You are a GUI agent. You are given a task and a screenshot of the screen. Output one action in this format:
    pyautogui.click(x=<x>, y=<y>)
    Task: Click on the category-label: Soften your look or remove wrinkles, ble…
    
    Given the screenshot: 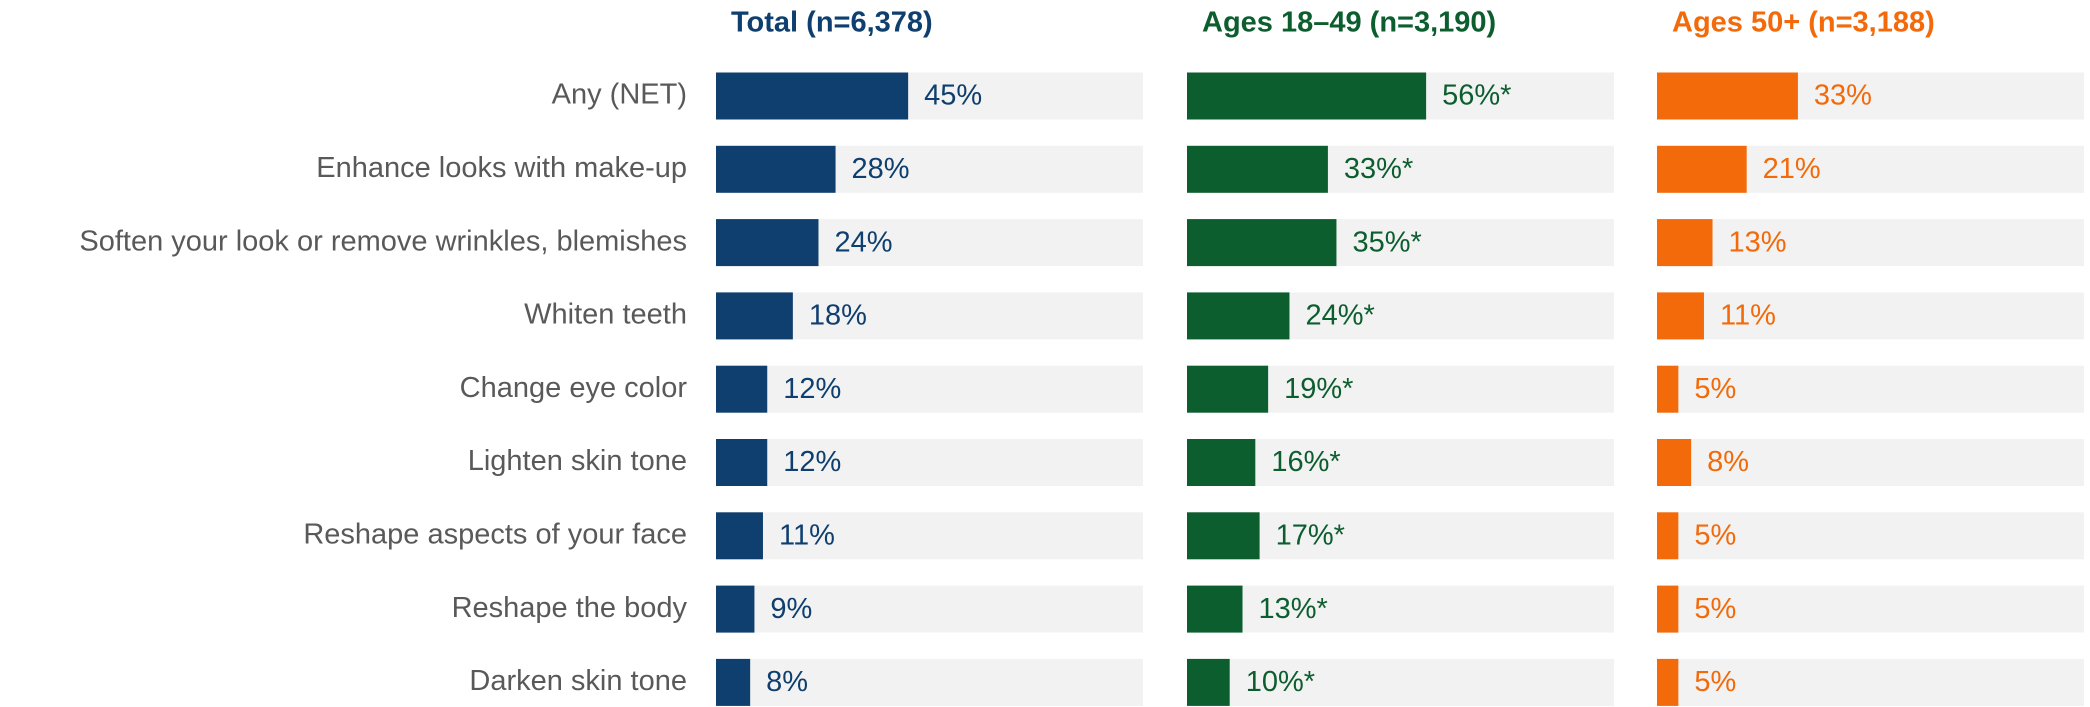 What is the action you would take?
    pyautogui.click(x=383, y=241)
    